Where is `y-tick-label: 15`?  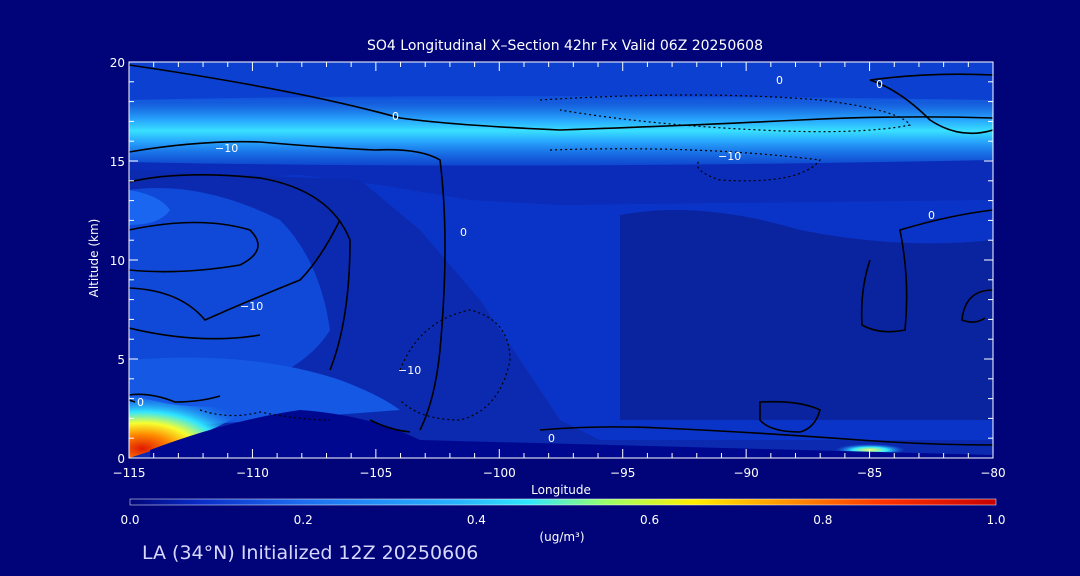 y-tick-label: 15 is located at coordinates (117, 162).